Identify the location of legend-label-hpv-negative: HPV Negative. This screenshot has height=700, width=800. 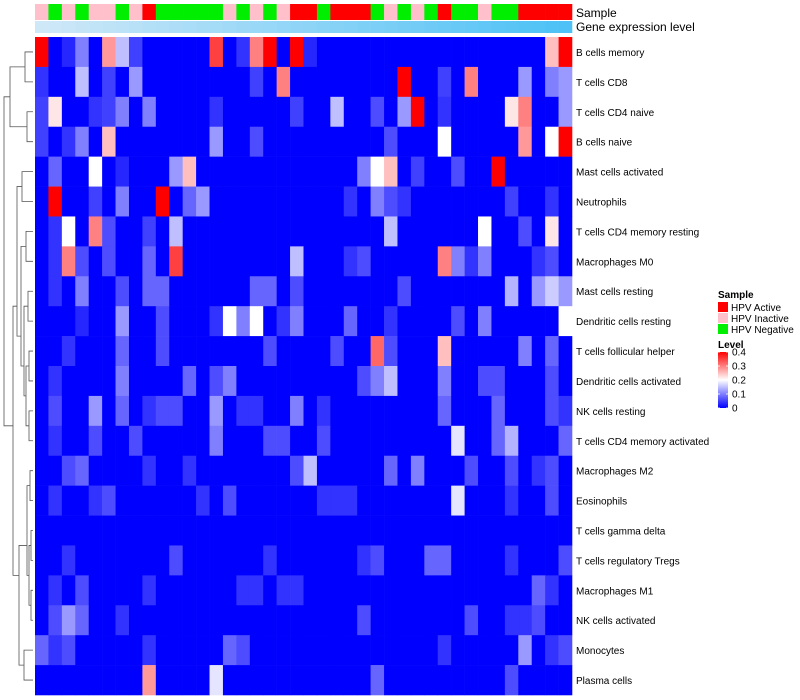
(762, 330).